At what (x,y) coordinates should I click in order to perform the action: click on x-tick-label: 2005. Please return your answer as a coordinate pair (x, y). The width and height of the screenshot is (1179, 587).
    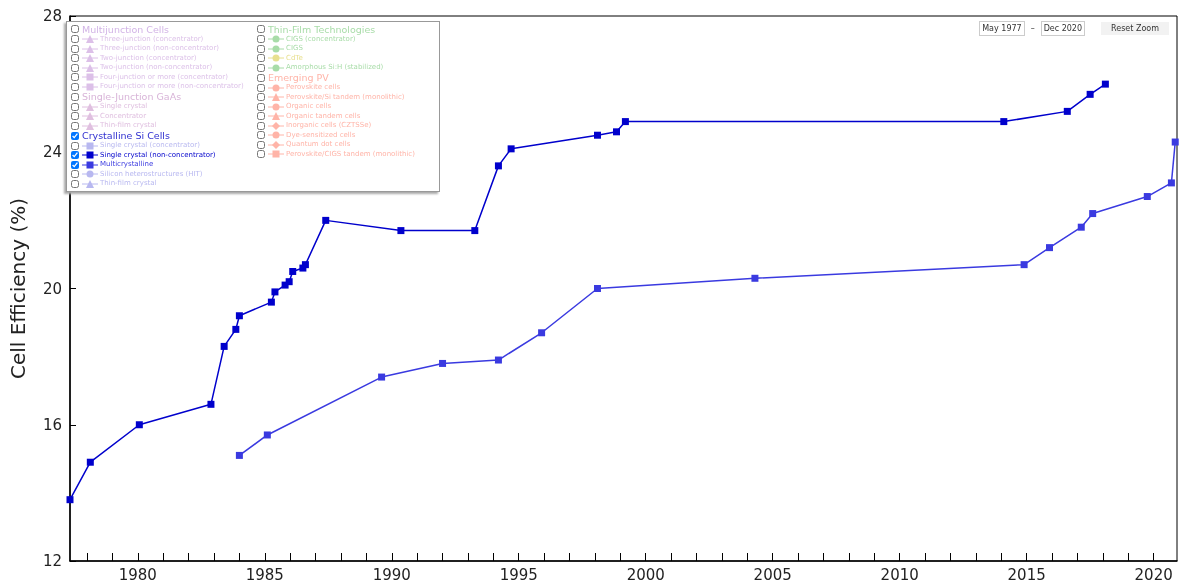
    Looking at the image, I should click on (772, 574).